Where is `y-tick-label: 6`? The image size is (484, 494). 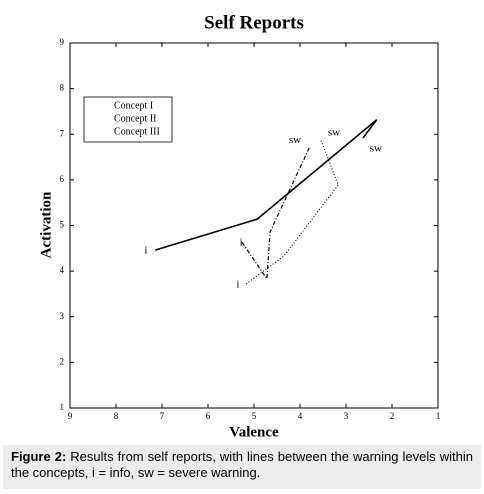
y-tick-label: 6 is located at coordinates (62, 179).